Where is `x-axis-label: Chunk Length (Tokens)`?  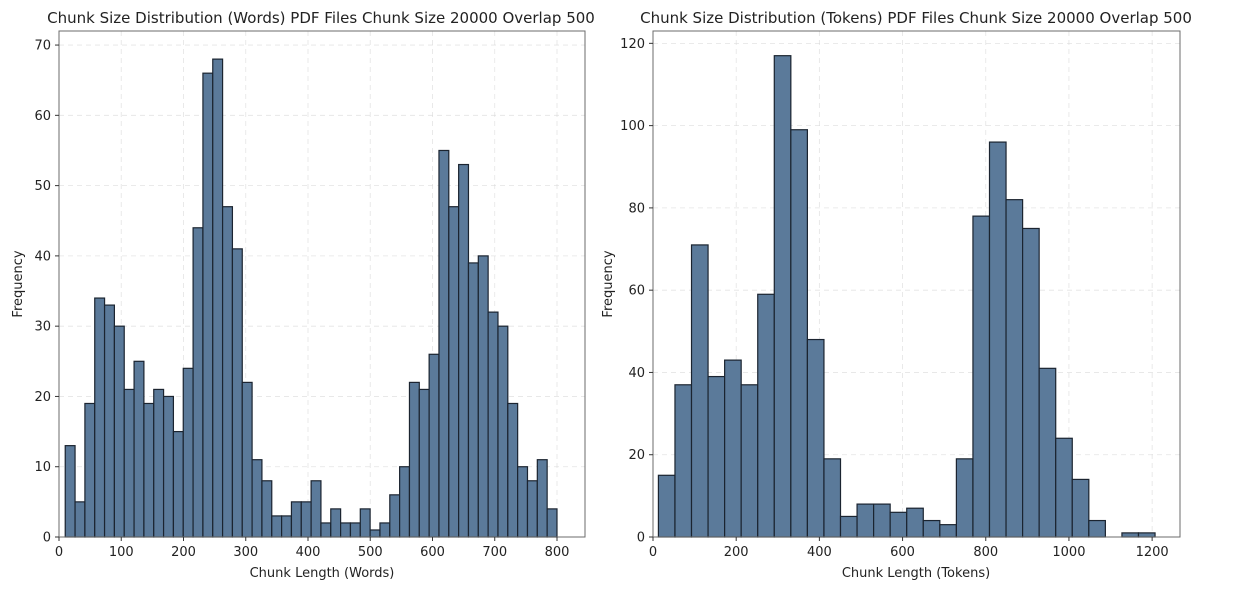
x-axis-label: Chunk Length (Tokens) is located at coordinates (916, 573).